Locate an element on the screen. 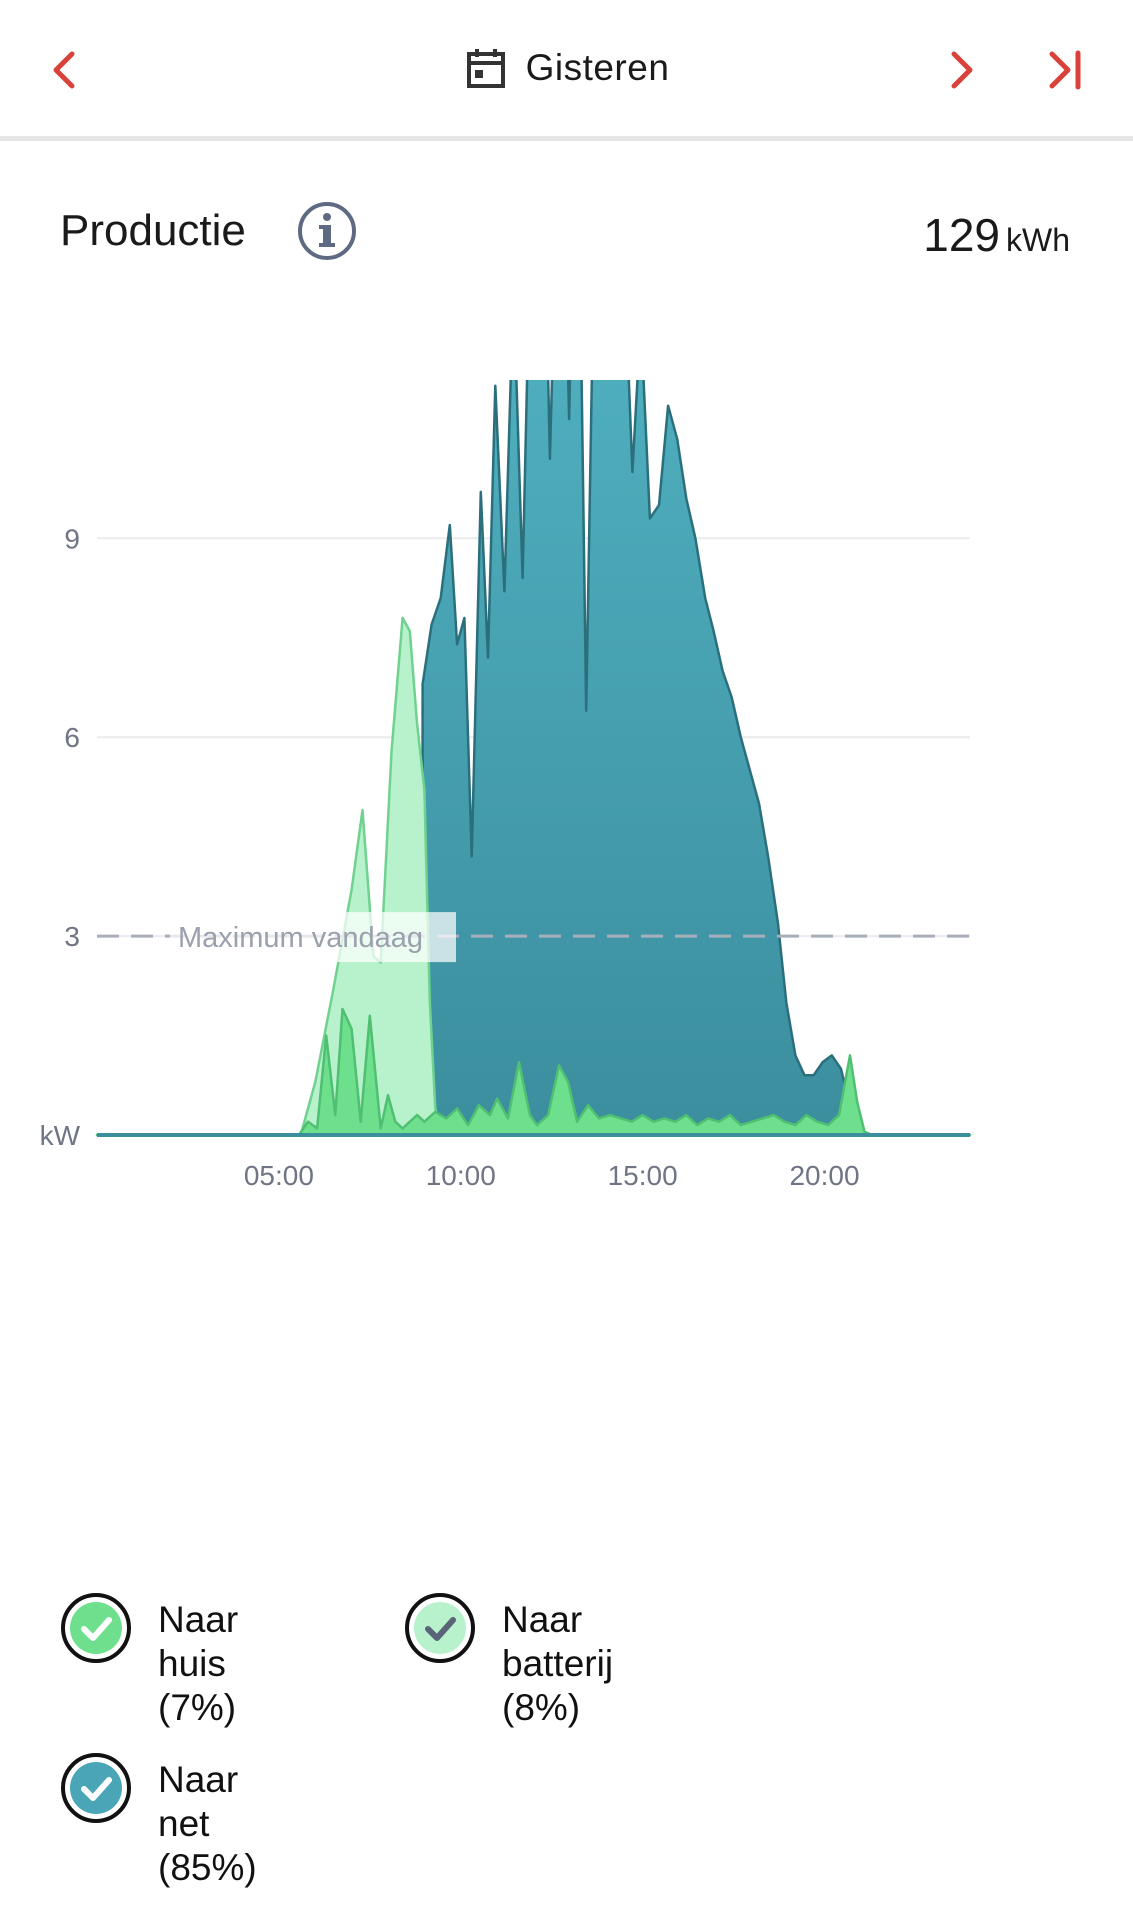  legend-item-naar-batterij: Naar batterij (8%) is located at coordinates (508, 1661).